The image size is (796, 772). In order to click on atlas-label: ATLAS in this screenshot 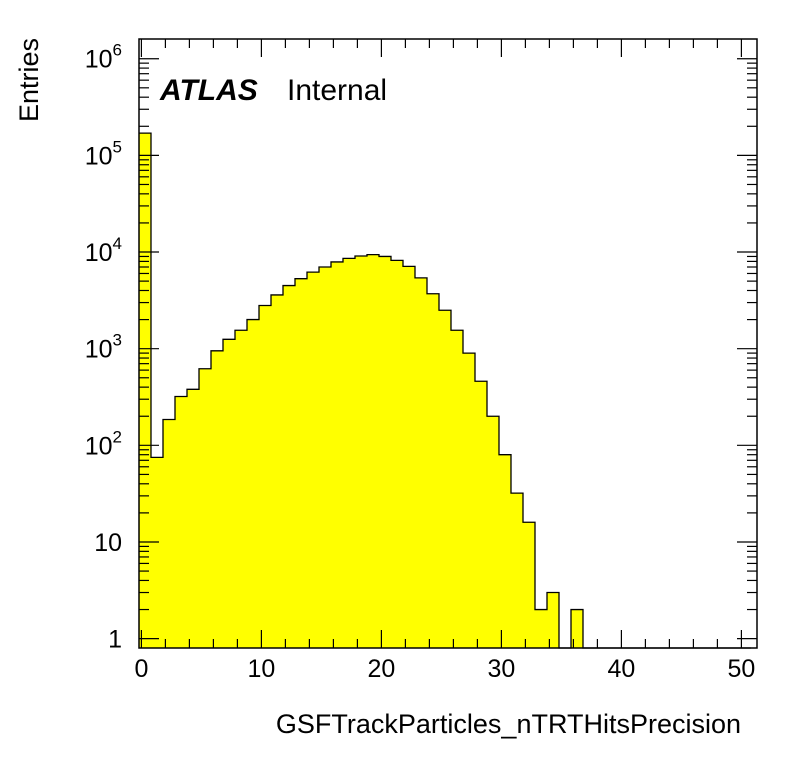, I will do `click(208, 90)`.